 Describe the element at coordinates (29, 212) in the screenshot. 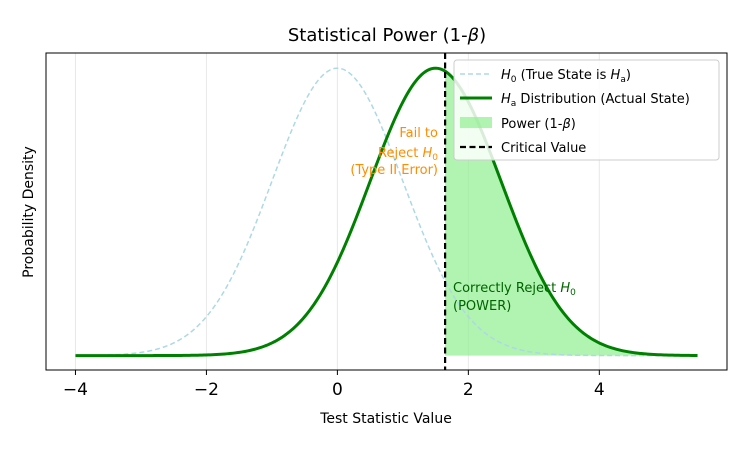

I see `y-axis-label: Probability Density` at that location.